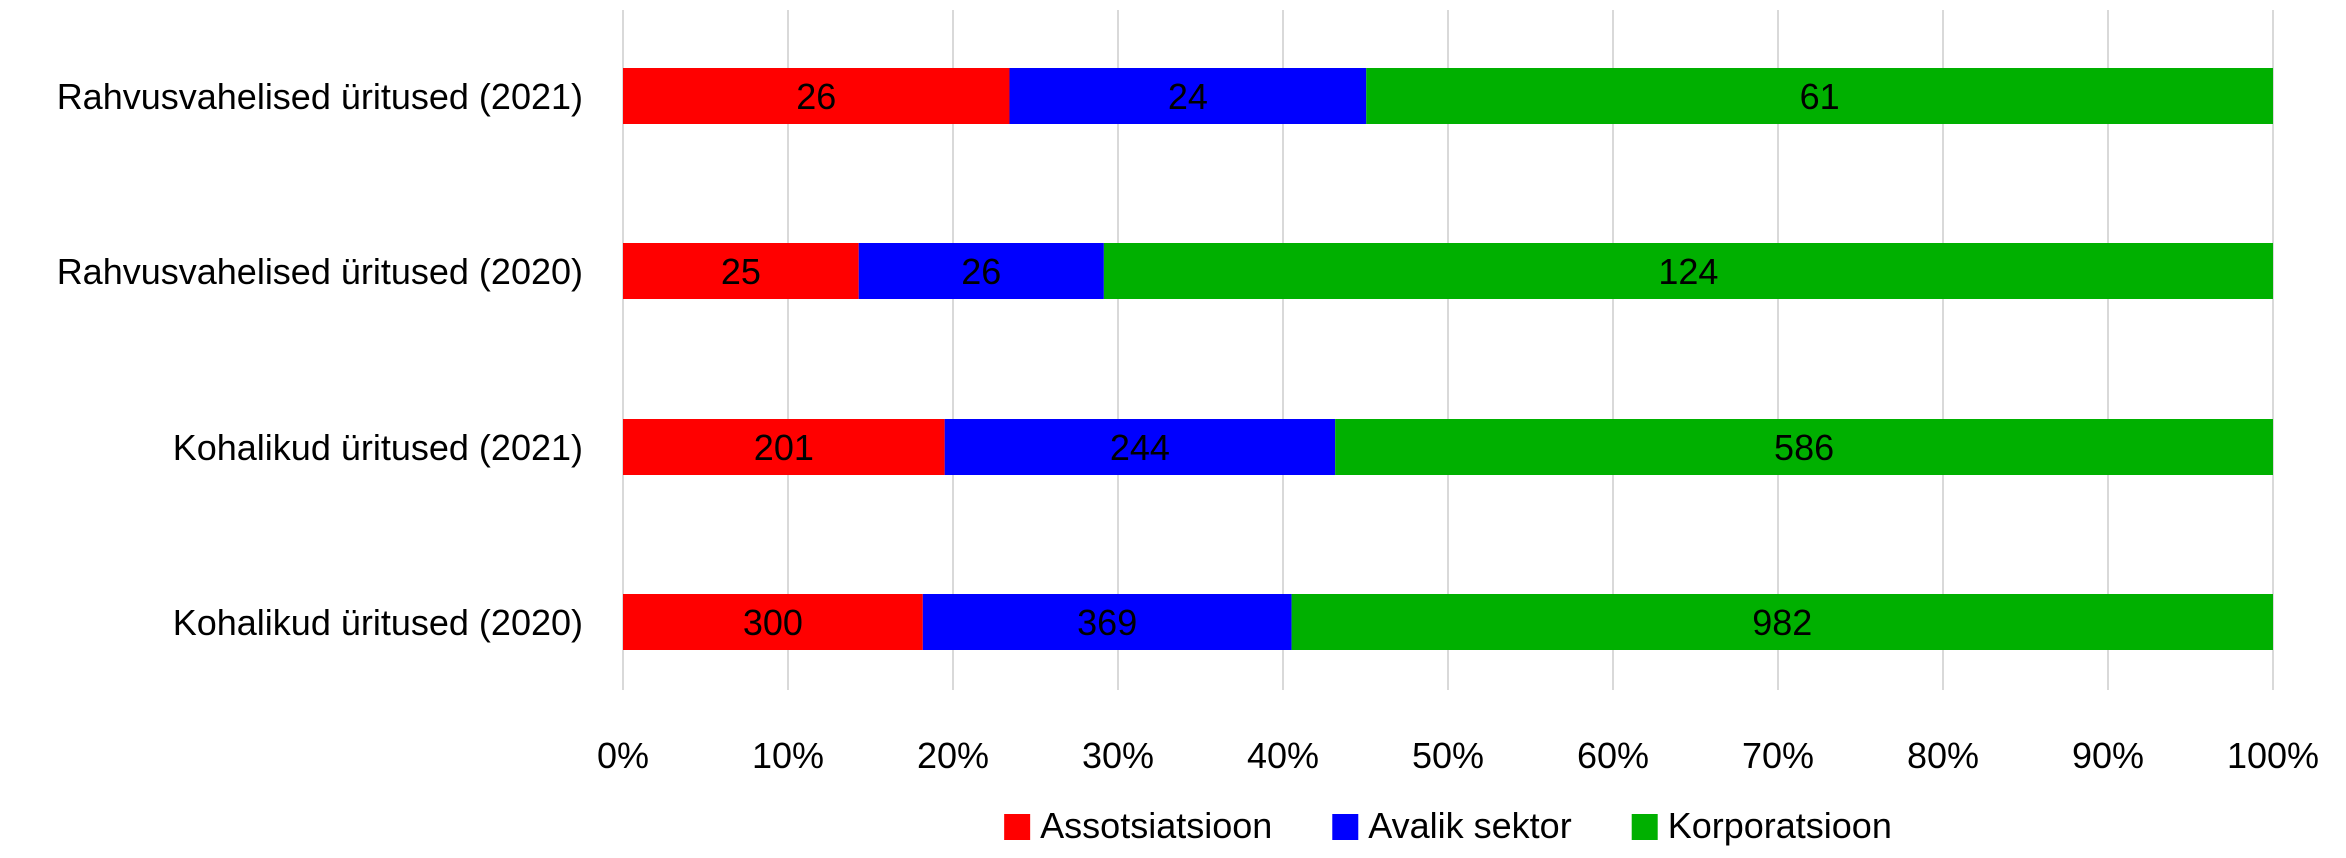 Image resolution: width=2346 pixels, height=858 pixels. I want to click on x-tick-label: 40%, so click(1283, 755).